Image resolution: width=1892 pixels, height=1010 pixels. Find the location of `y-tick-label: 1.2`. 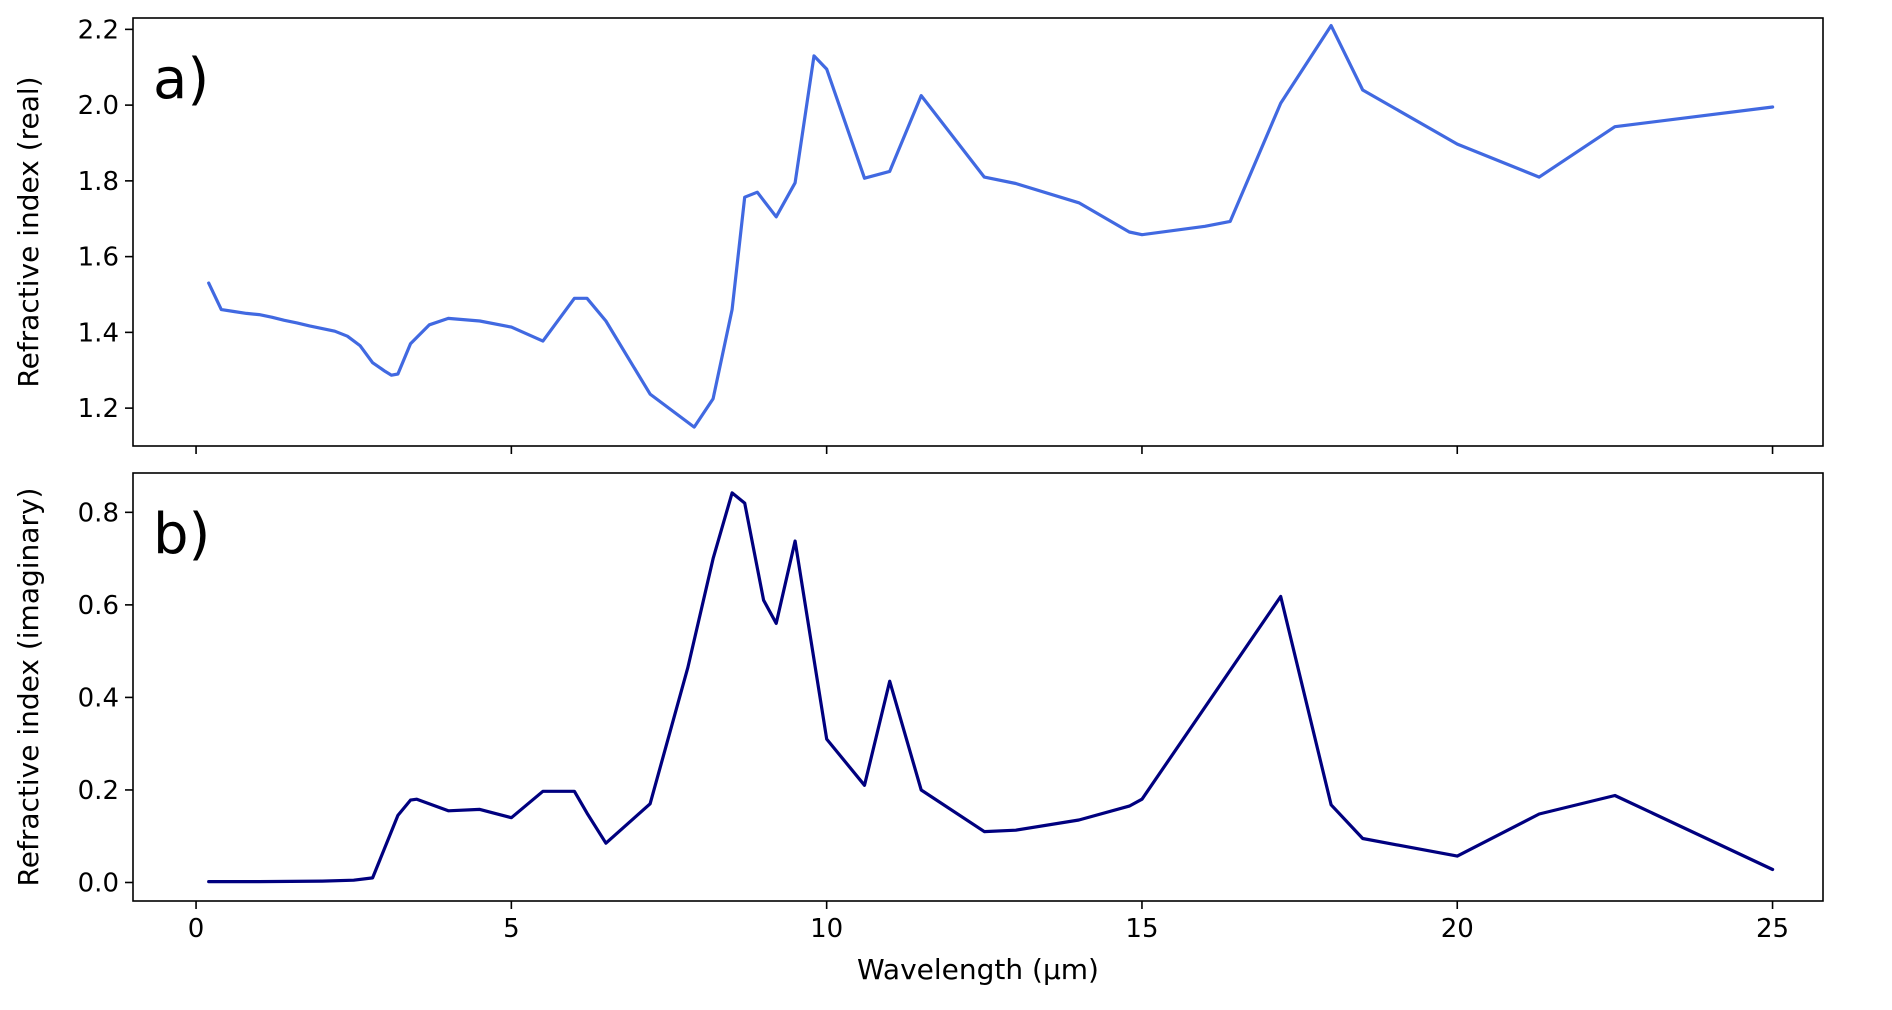

y-tick-label: 1.2 is located at coordinates (98, 409).